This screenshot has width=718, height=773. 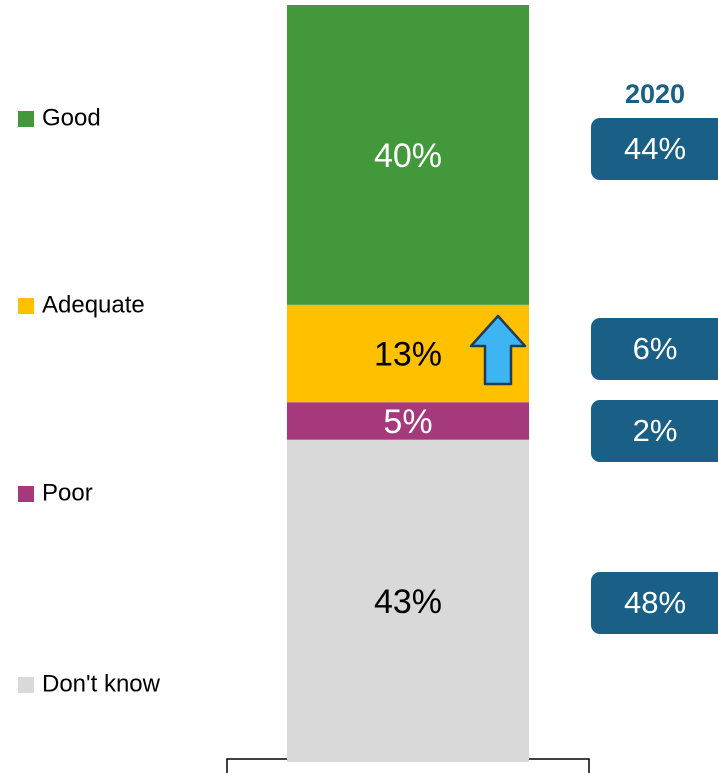 What do you see at coordinates (101, 683) in the screenshot?
I see `legend-label: Don't know` at bounding box center [101, 683].